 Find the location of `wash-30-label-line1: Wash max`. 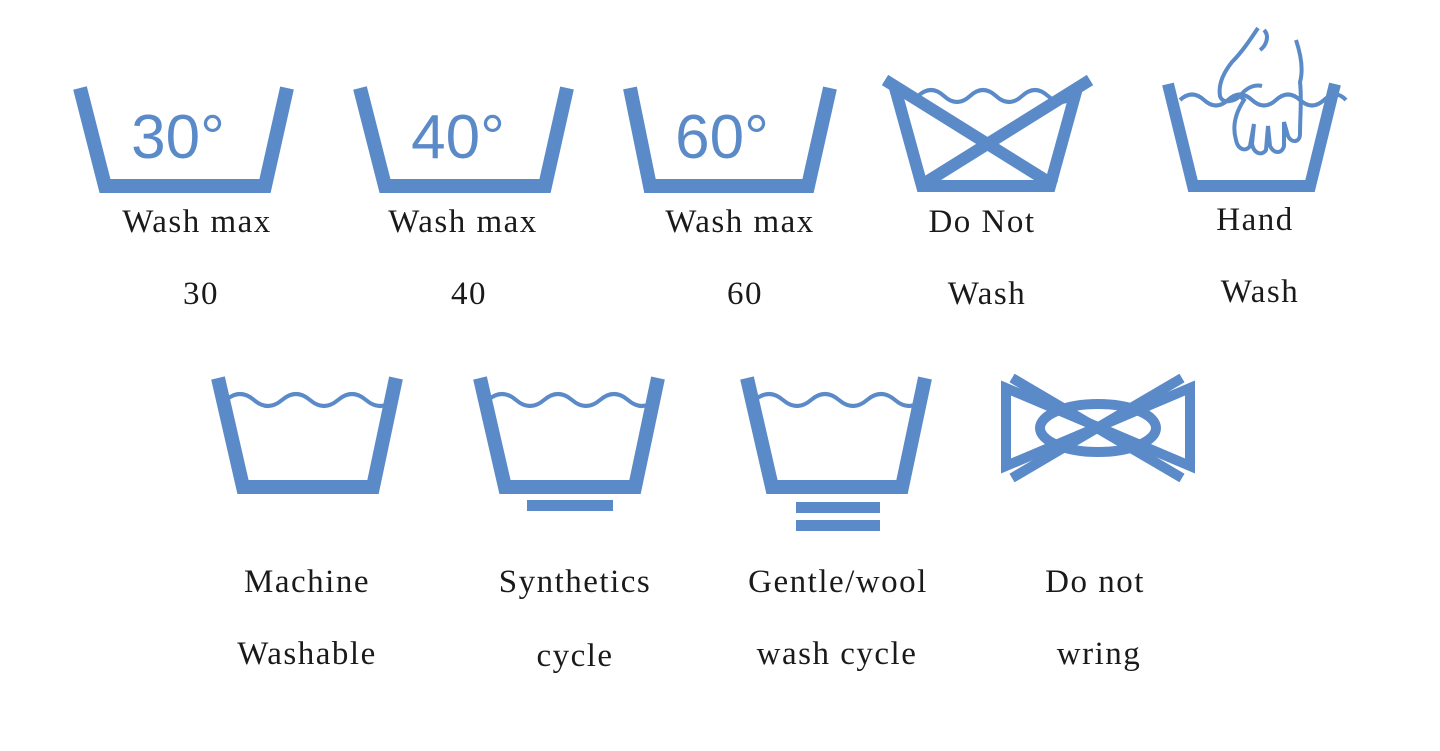

wash-30-label-line1: Wash max is located at coordinates (197, 222).